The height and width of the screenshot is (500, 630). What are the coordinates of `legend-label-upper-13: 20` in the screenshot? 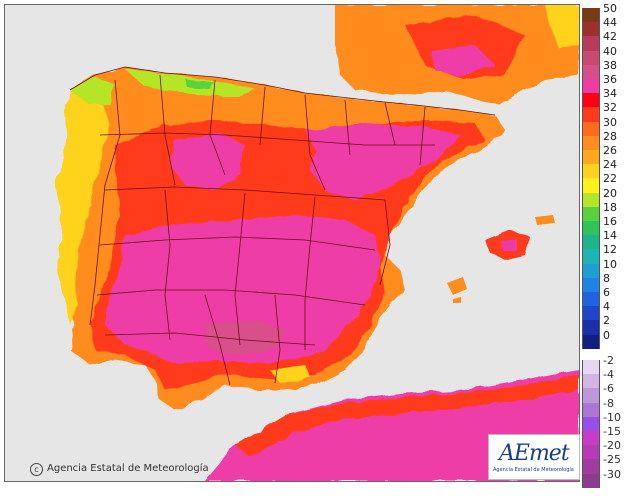 It's located at (610, 193).